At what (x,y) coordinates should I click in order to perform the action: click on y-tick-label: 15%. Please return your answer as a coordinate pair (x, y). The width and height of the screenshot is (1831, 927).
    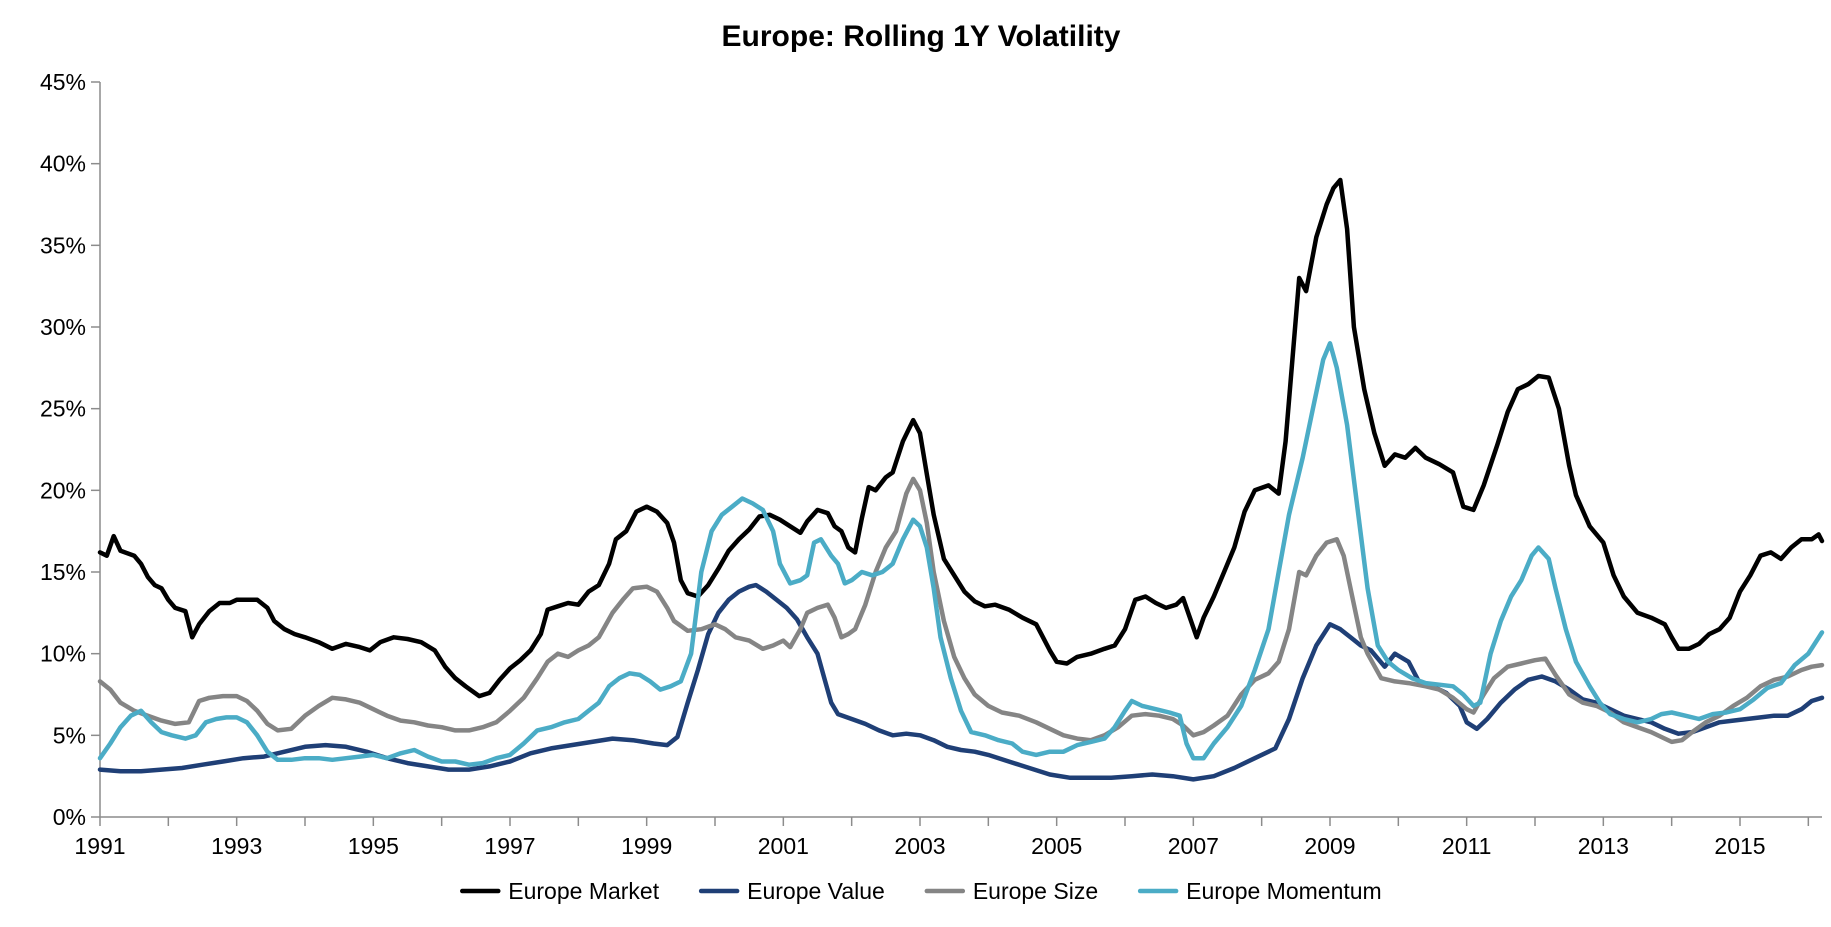
    Looking at the image, I should click on (63, 572).